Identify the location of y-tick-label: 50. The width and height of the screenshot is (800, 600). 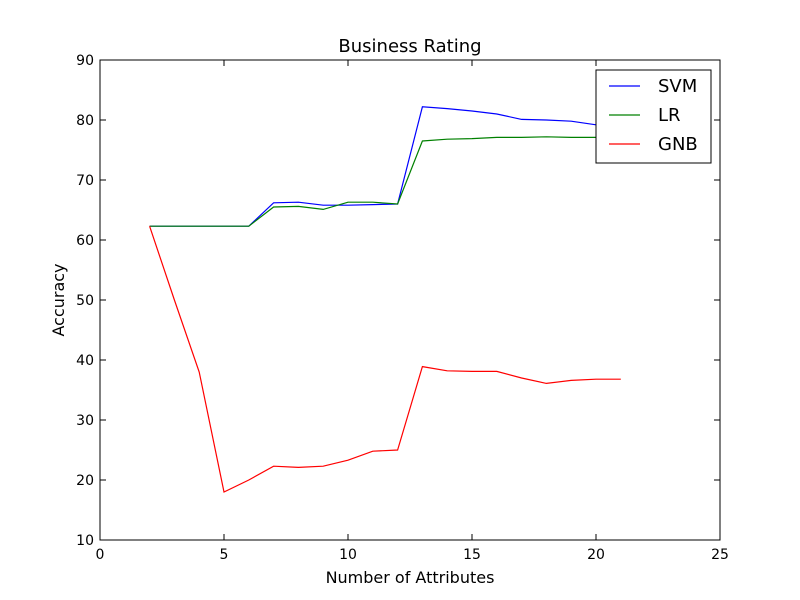
(85, 301).